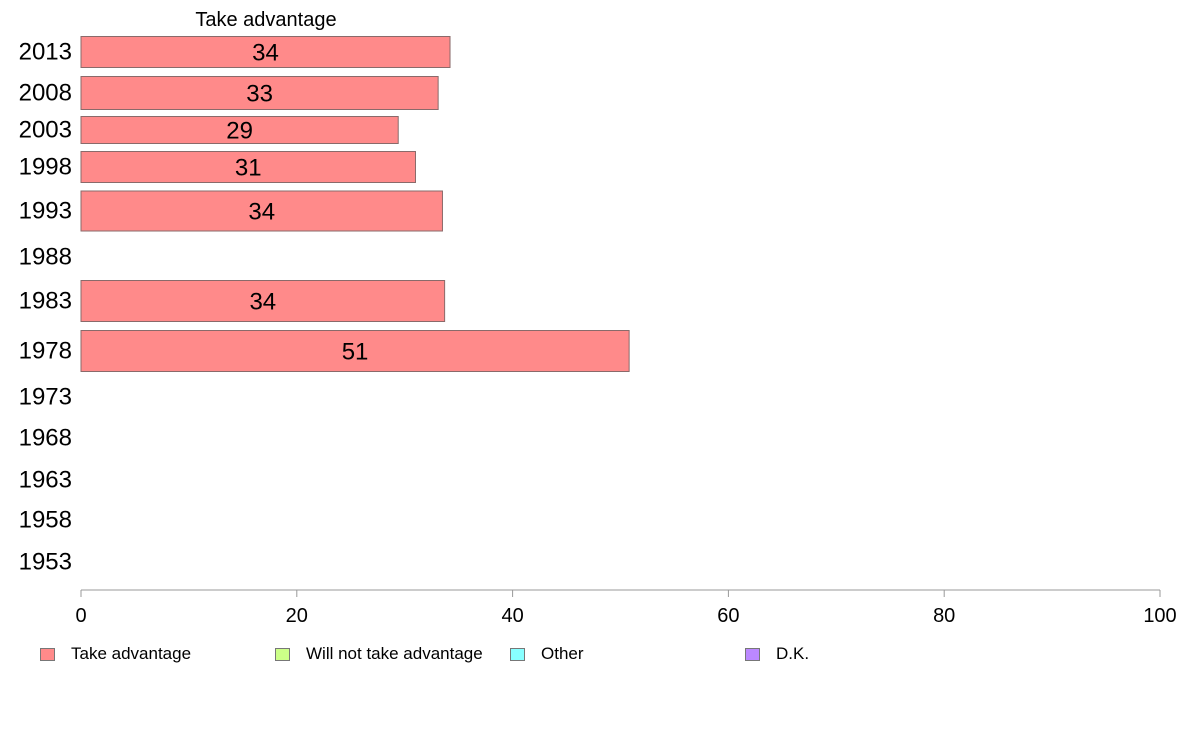 The height and width of the screenshot is (736, 1188). I want to click on chart-title: Take advantage, so click(265, 20).